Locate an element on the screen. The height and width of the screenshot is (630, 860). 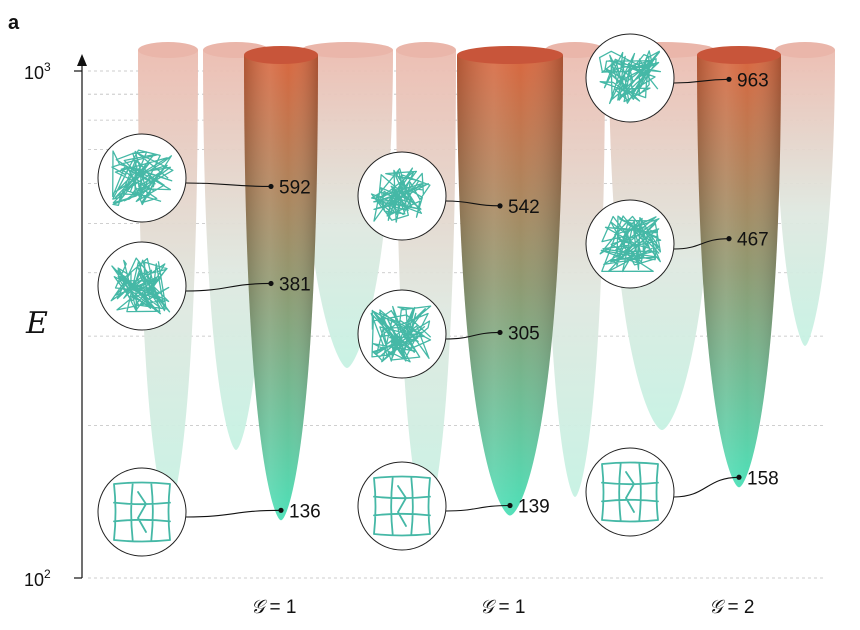
y-tick-bottom-exp: 2 is located at coordinates (47, 574).